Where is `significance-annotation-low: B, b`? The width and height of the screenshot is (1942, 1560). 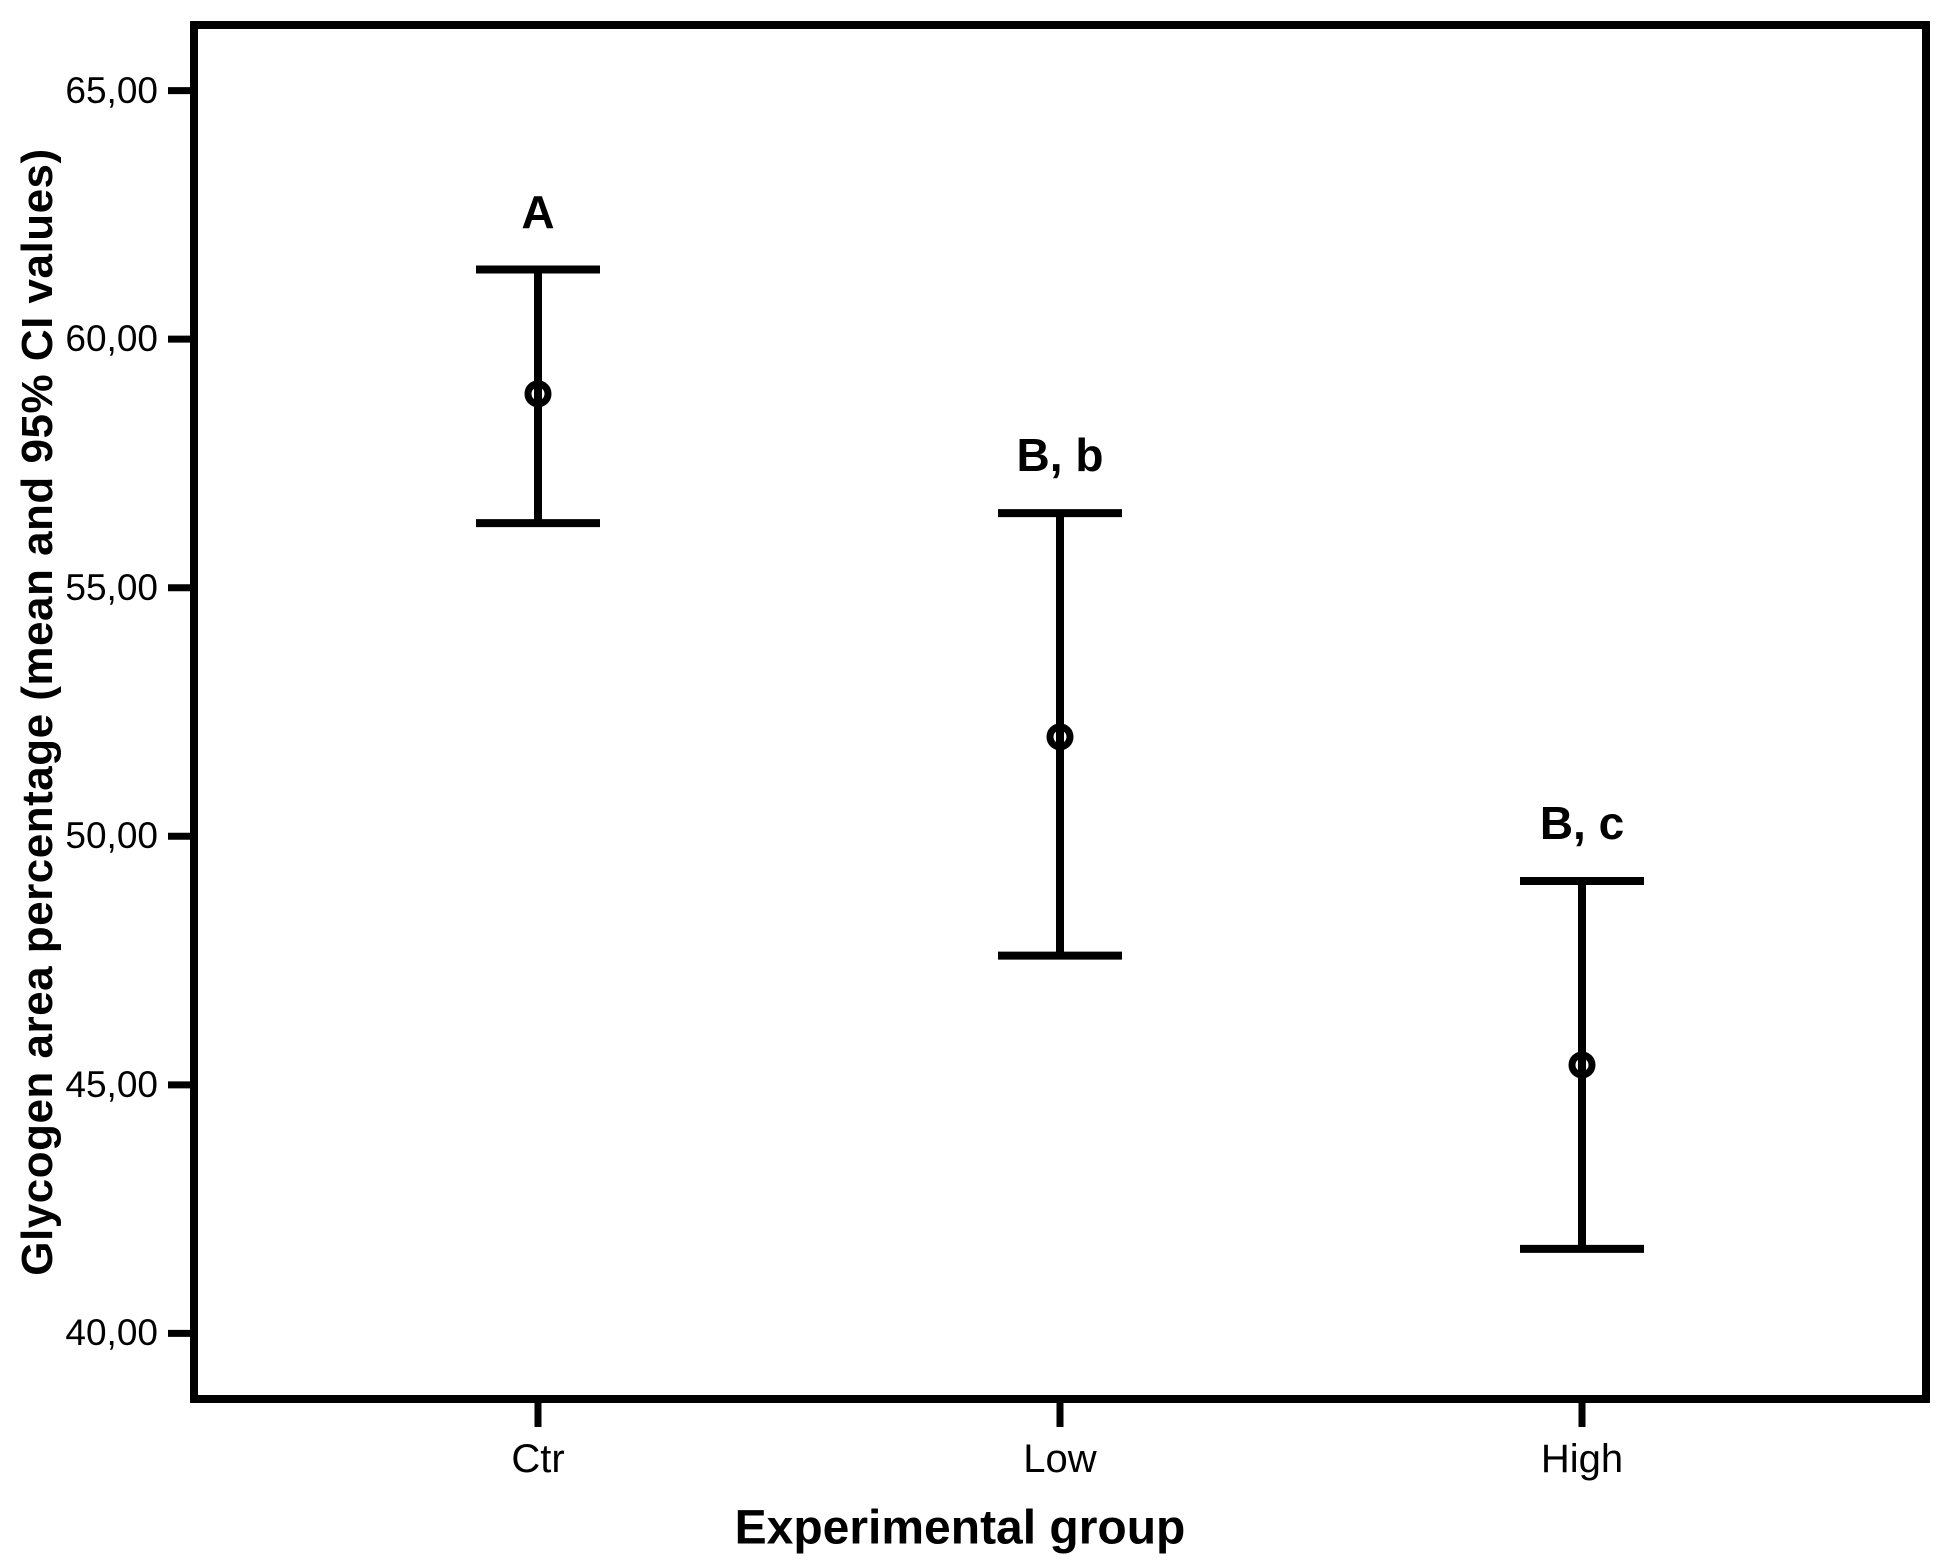
significance-annotation-low: B, b is located at coordinates (1060, 455).